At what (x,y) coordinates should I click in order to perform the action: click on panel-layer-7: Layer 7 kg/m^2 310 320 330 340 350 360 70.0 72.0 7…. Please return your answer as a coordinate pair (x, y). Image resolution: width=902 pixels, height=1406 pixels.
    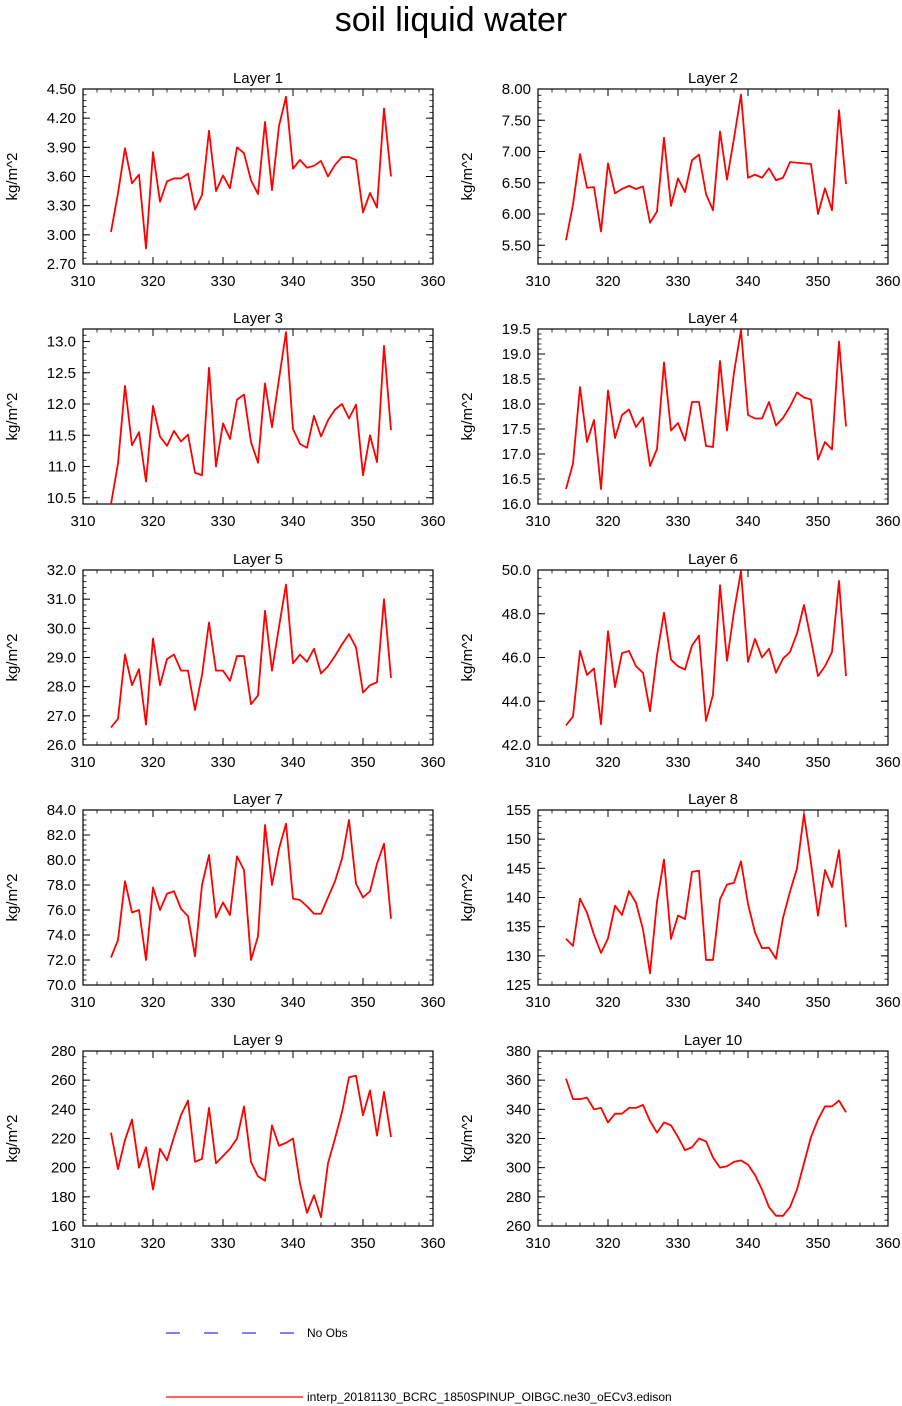
    Looking at the image, I should click on (225, 901).